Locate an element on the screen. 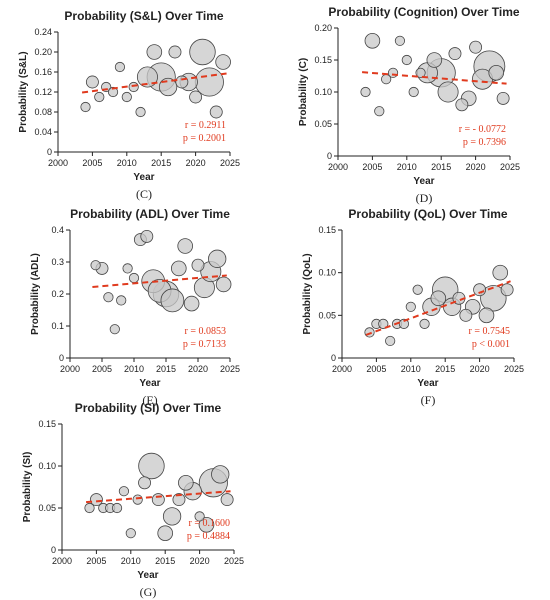 The height and width of the screenshot is (600, 550). y-axis-label: Probability (QoL) is located at coordinates (307, 293).